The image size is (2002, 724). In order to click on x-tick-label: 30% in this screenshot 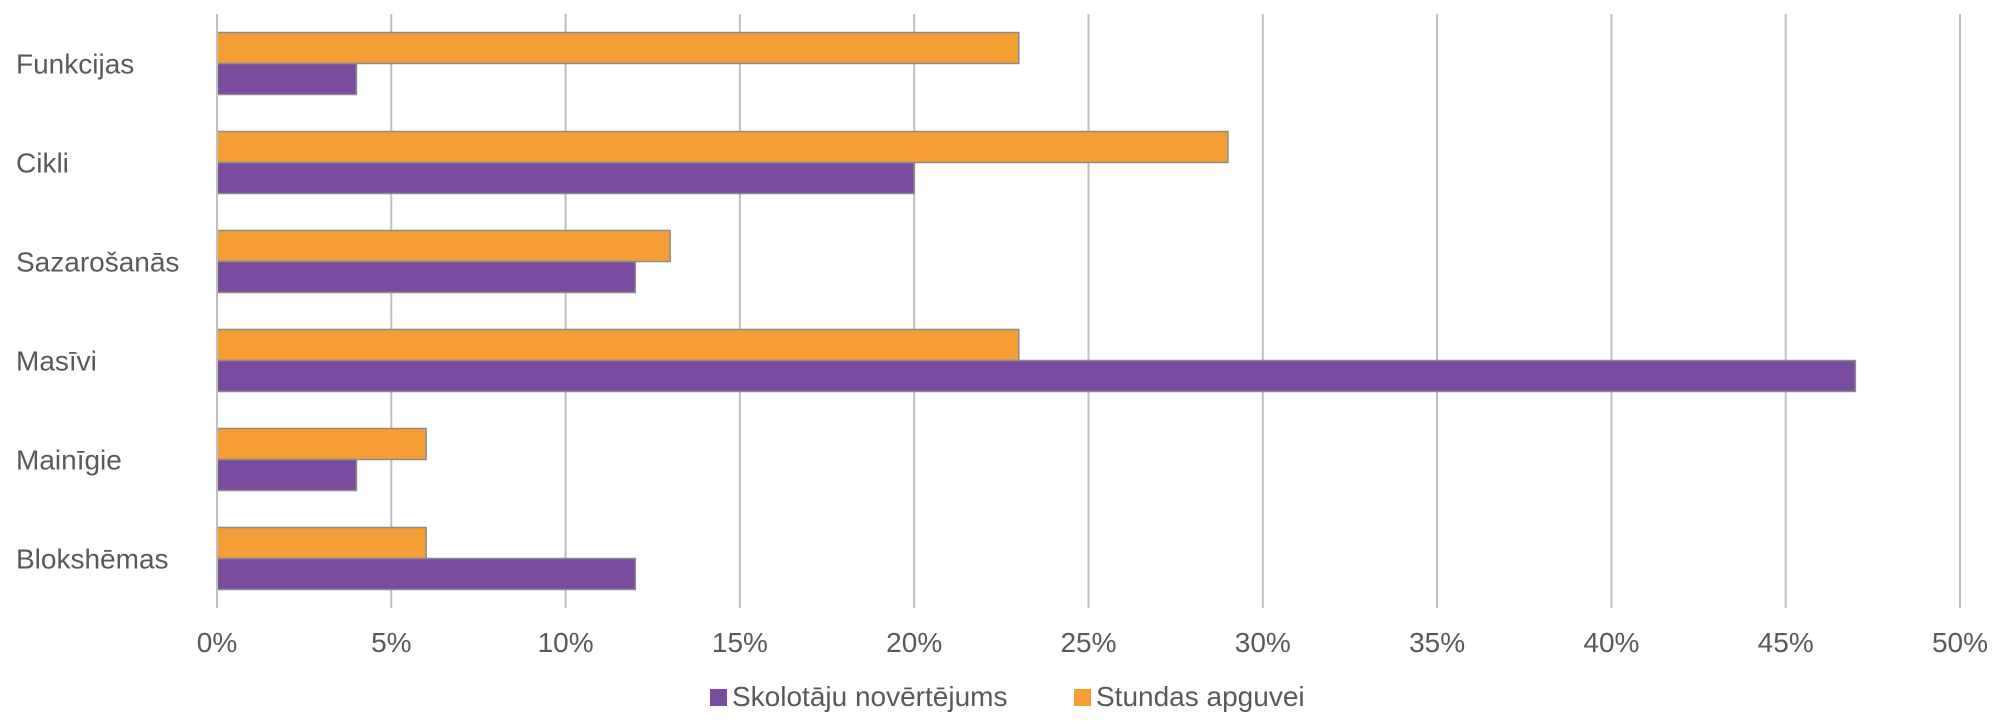, I will do `click(1263, 642)`.